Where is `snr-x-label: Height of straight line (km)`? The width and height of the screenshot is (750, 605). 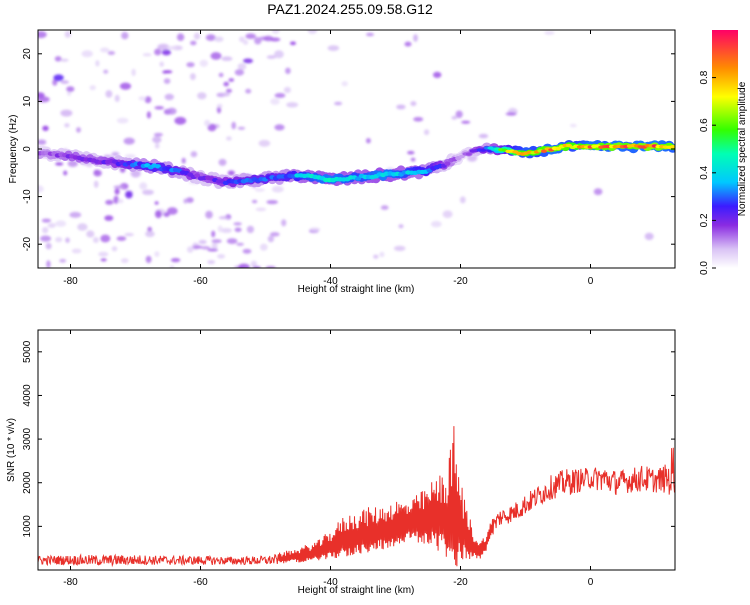 snr-x-label: Height of straight line (km) is located at coordinates (356, 590).